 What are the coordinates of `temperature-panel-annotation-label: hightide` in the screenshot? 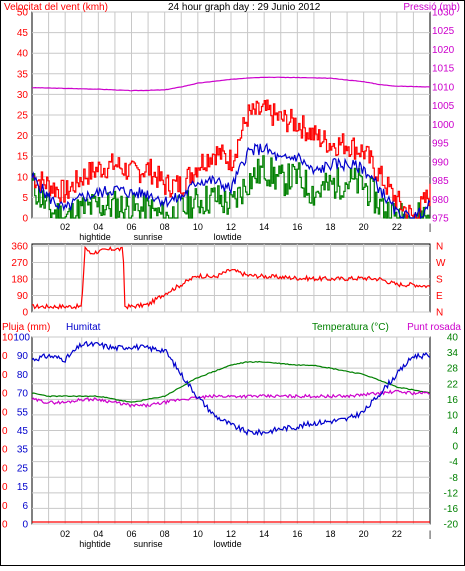 It's located at (95, 544).